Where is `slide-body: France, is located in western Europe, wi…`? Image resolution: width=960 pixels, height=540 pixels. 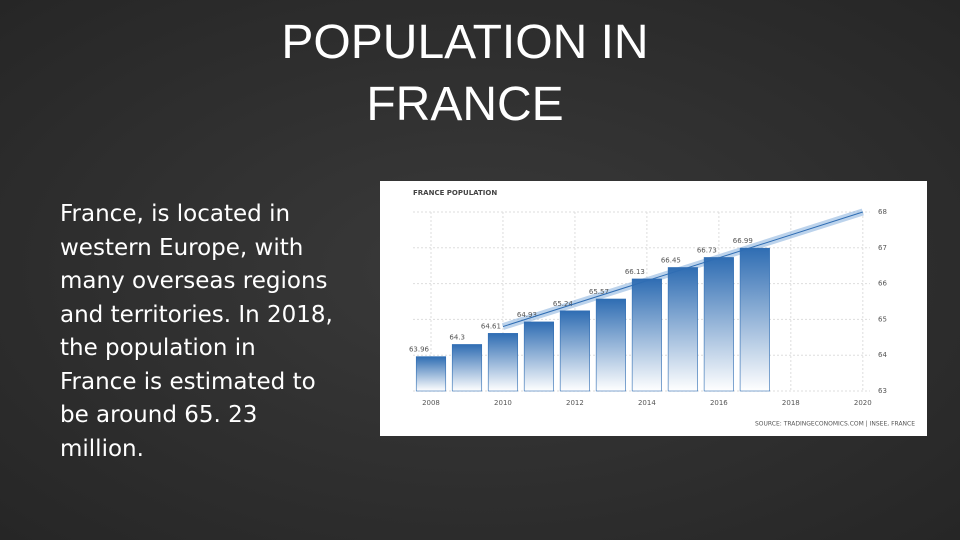
slide-body: France, is located in western Europe, wi… is located at coordinates (196, 331).